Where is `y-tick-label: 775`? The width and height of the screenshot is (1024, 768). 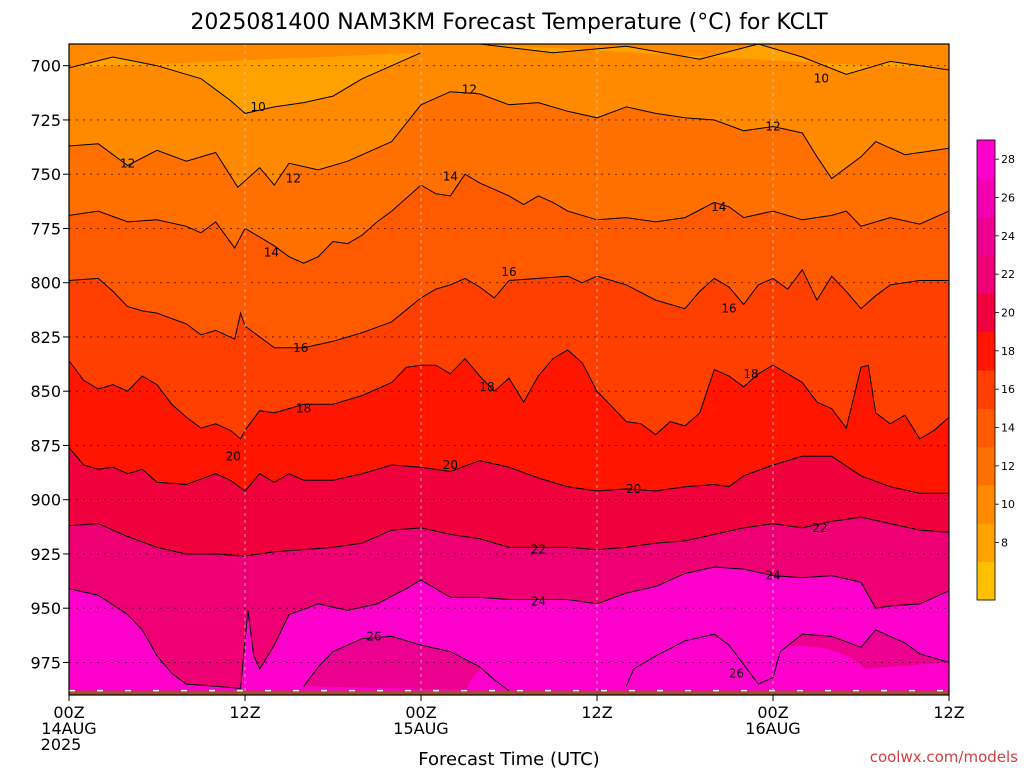
y-tick-label: 775 is located at coordinates (45, 228).